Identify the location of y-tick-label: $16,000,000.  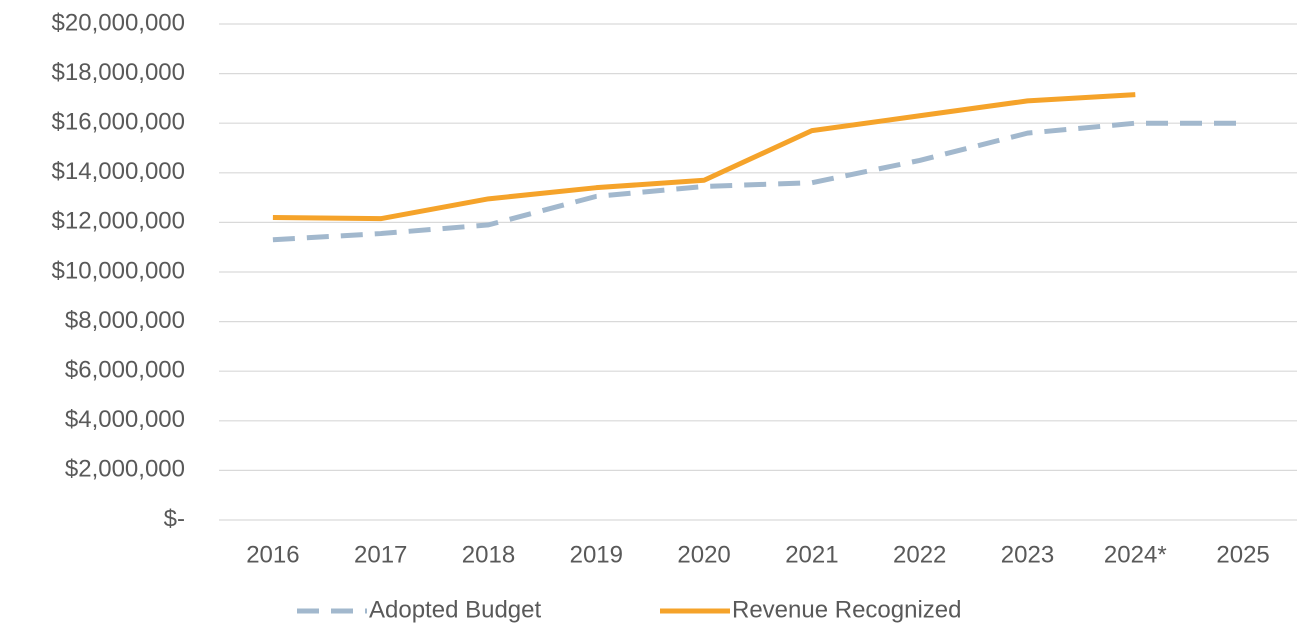
(118, 122).